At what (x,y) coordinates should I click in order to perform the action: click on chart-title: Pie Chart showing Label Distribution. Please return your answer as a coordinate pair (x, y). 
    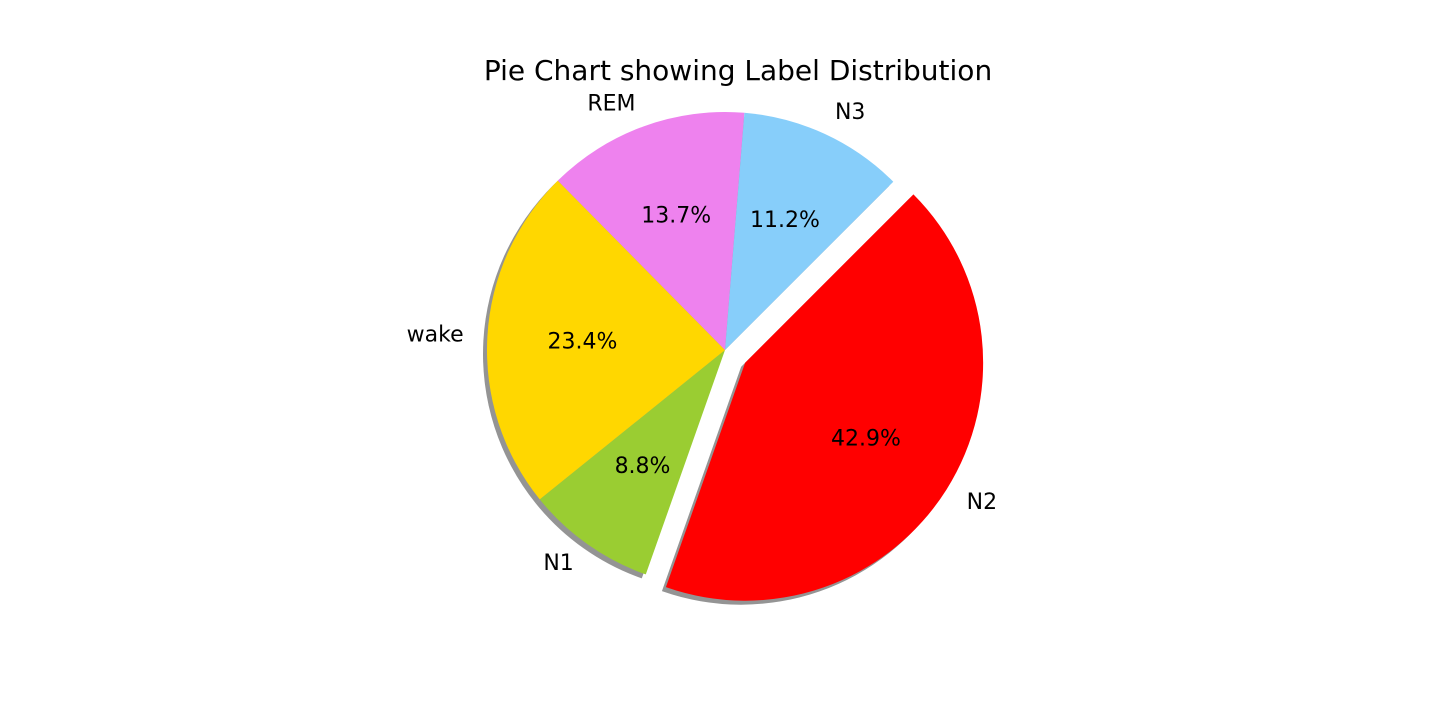
    Looking at the image, I should click on (738, 70).